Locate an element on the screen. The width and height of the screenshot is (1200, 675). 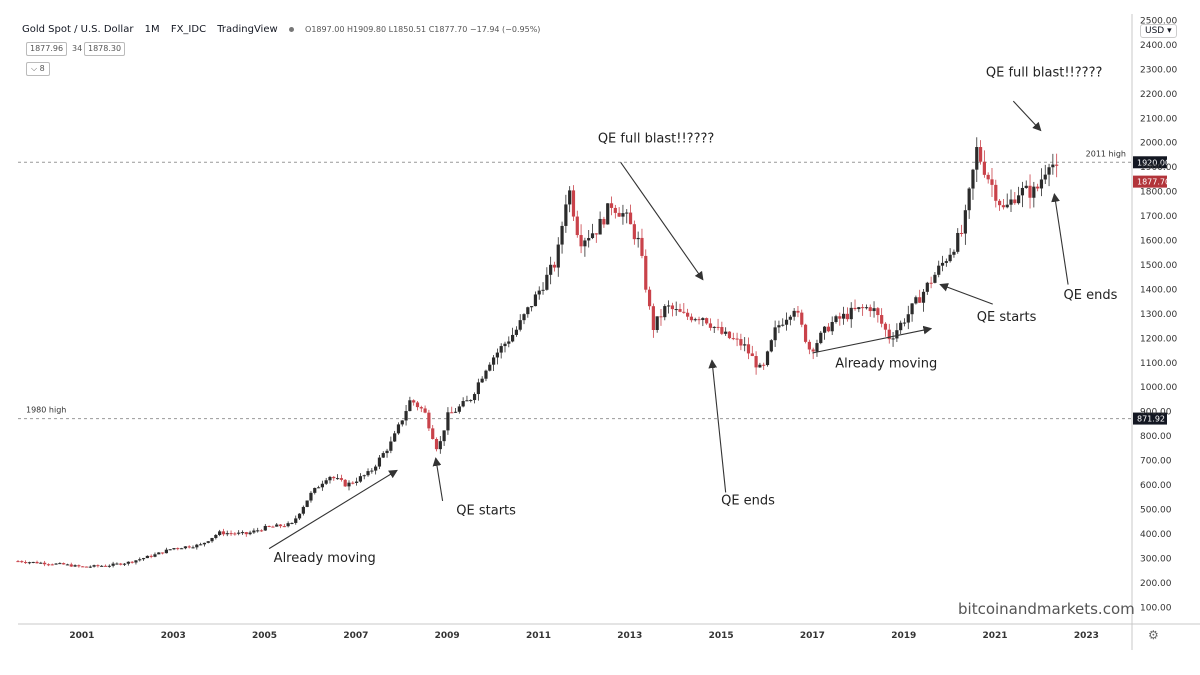
ask-box: 1878.30 is located at coordinates (105, 49).